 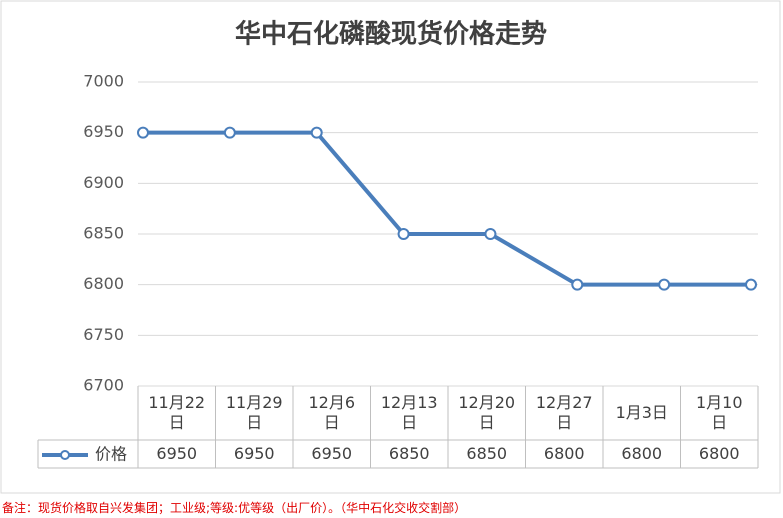 I want to click on x-tick-label-text: 12月13日, so click(x=409, y=412).